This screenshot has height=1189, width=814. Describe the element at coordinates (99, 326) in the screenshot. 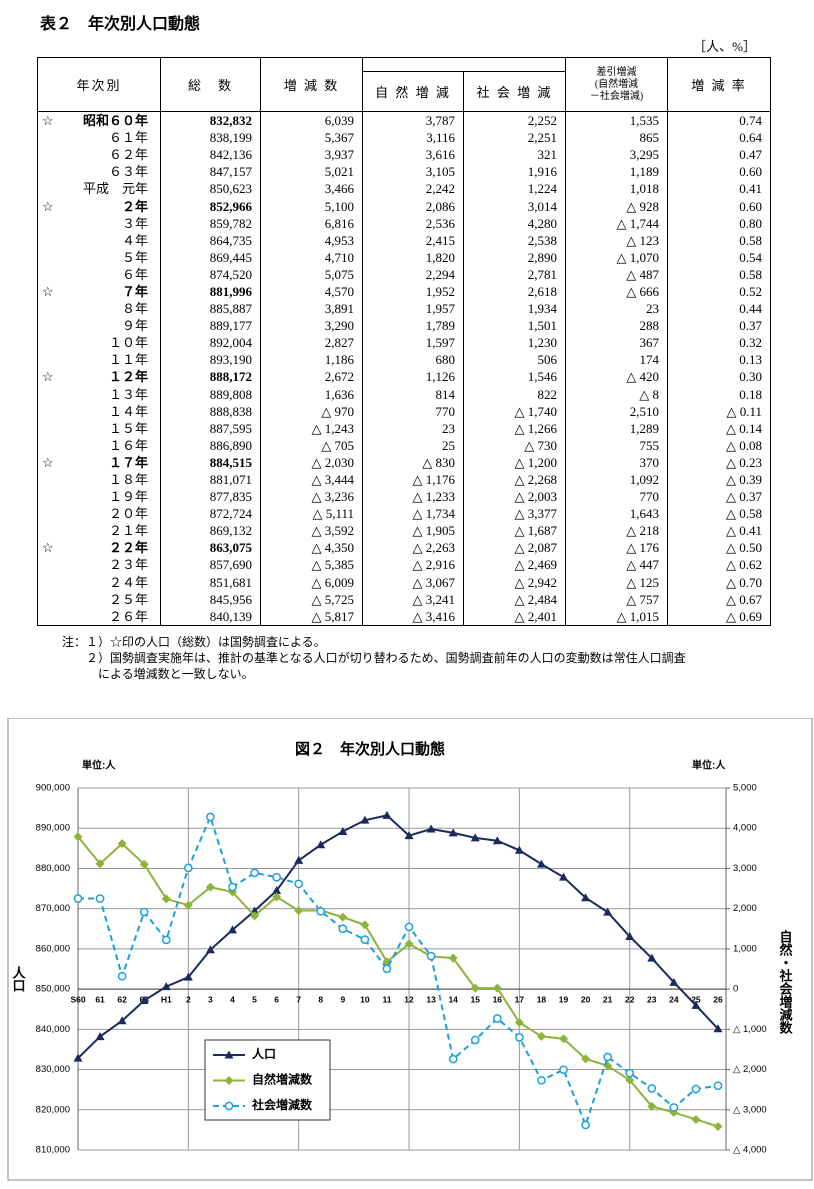

I see `year-cell: ９年` at that location.